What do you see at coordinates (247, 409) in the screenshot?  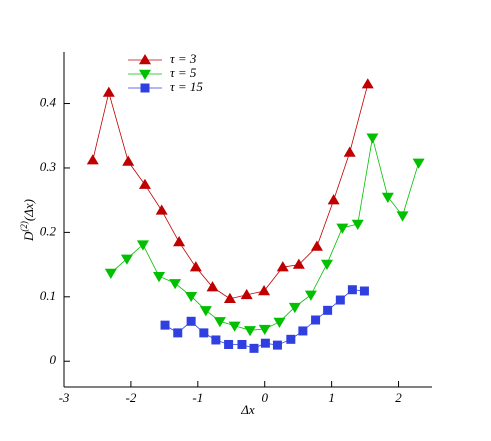 I see `x-axis-label: Δx` at bounding box center [247, 409].